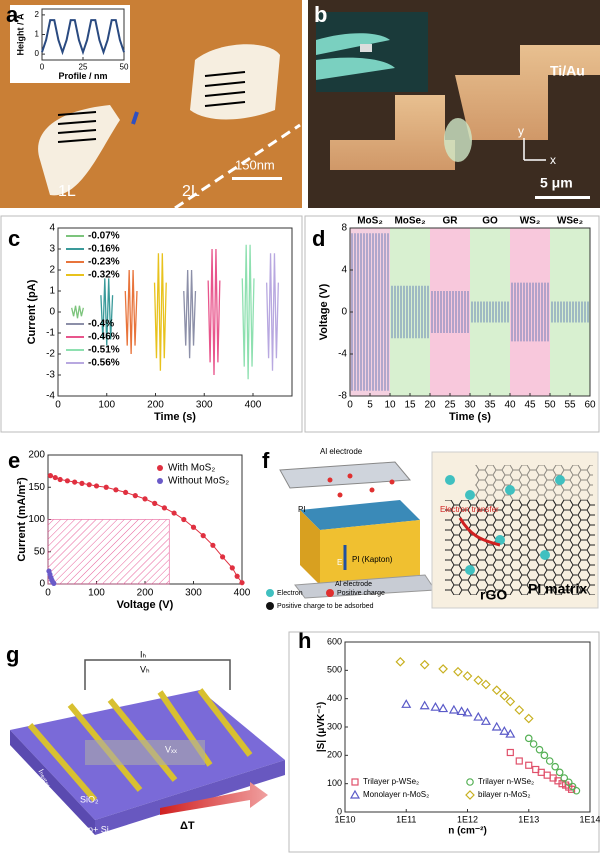 The width and height of the screenshot is (600, 853). I want to click on legend-text: -0.32%, so click(104, 275).